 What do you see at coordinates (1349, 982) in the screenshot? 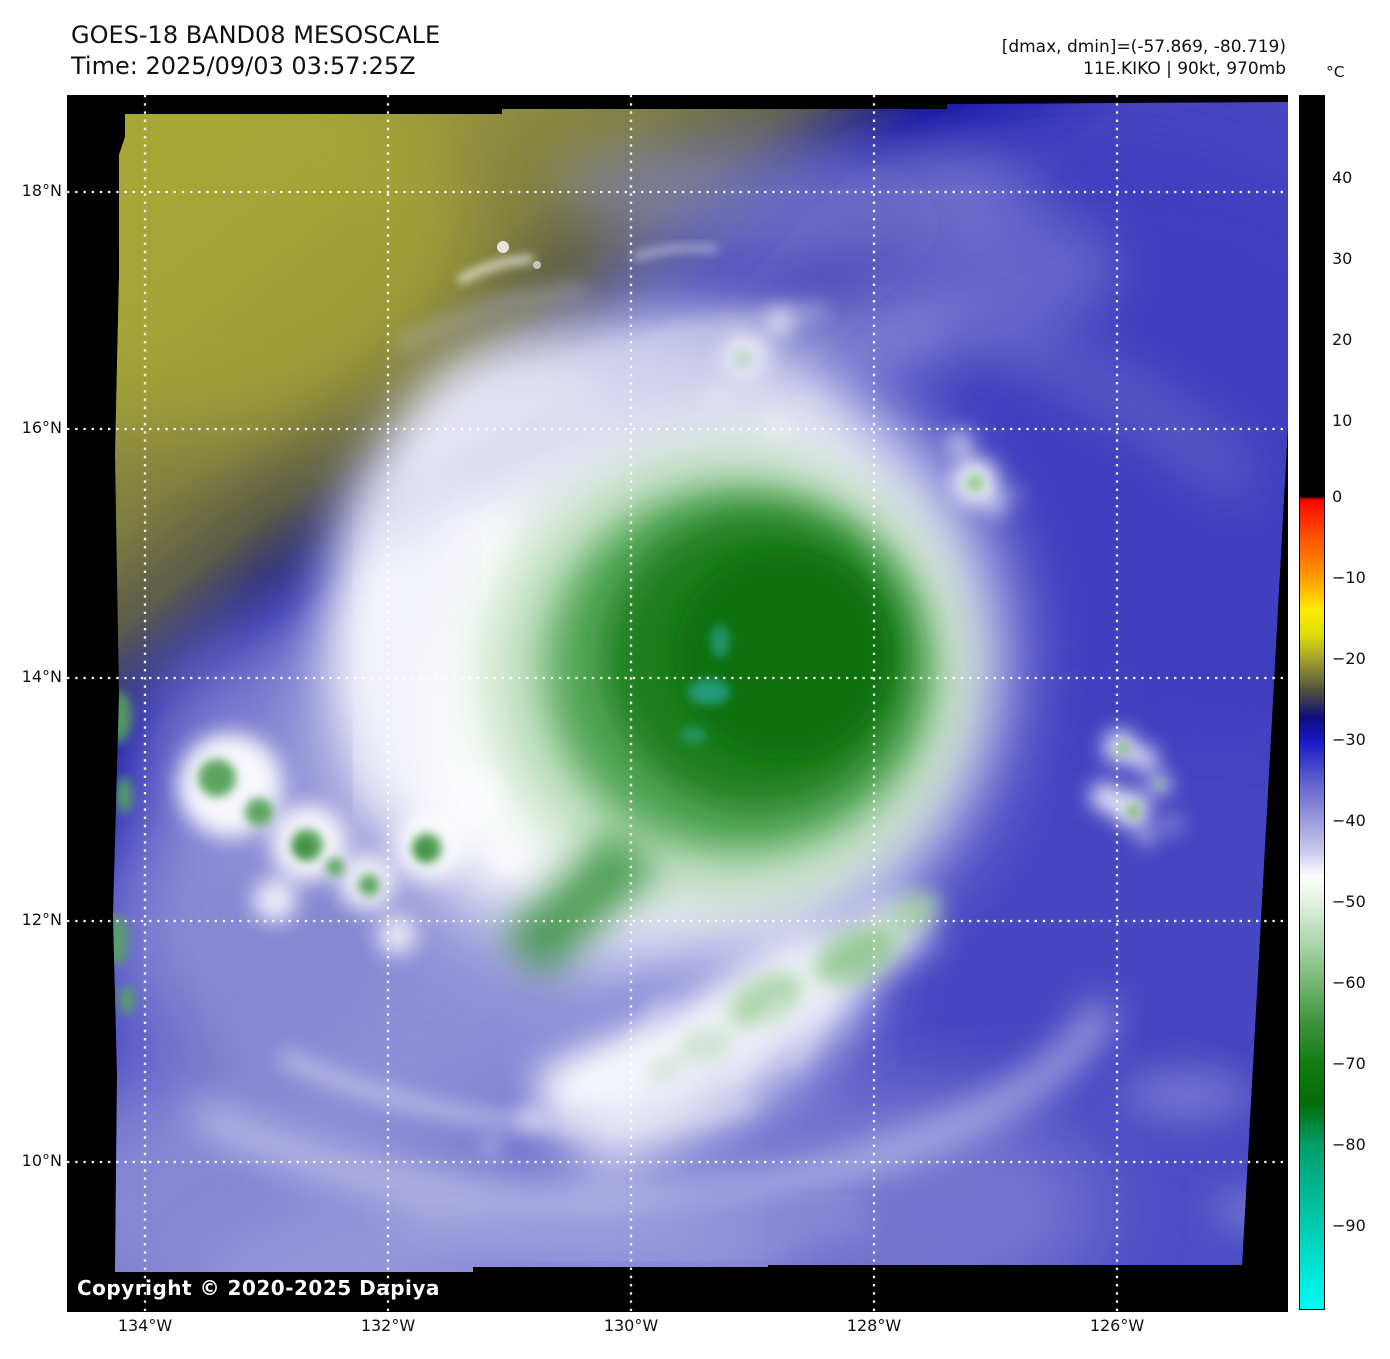
I see `colorbar-tick-label: −60` at bounding box center [1349, 982].